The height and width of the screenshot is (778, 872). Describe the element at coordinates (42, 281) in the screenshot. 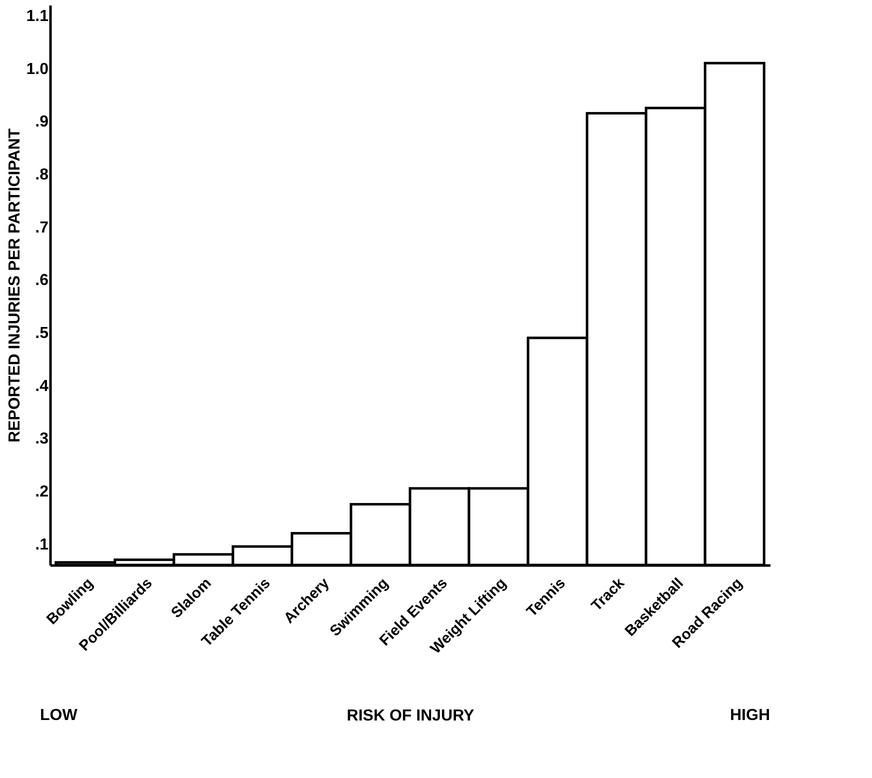

I see `y-tick-label: .6` at that location.